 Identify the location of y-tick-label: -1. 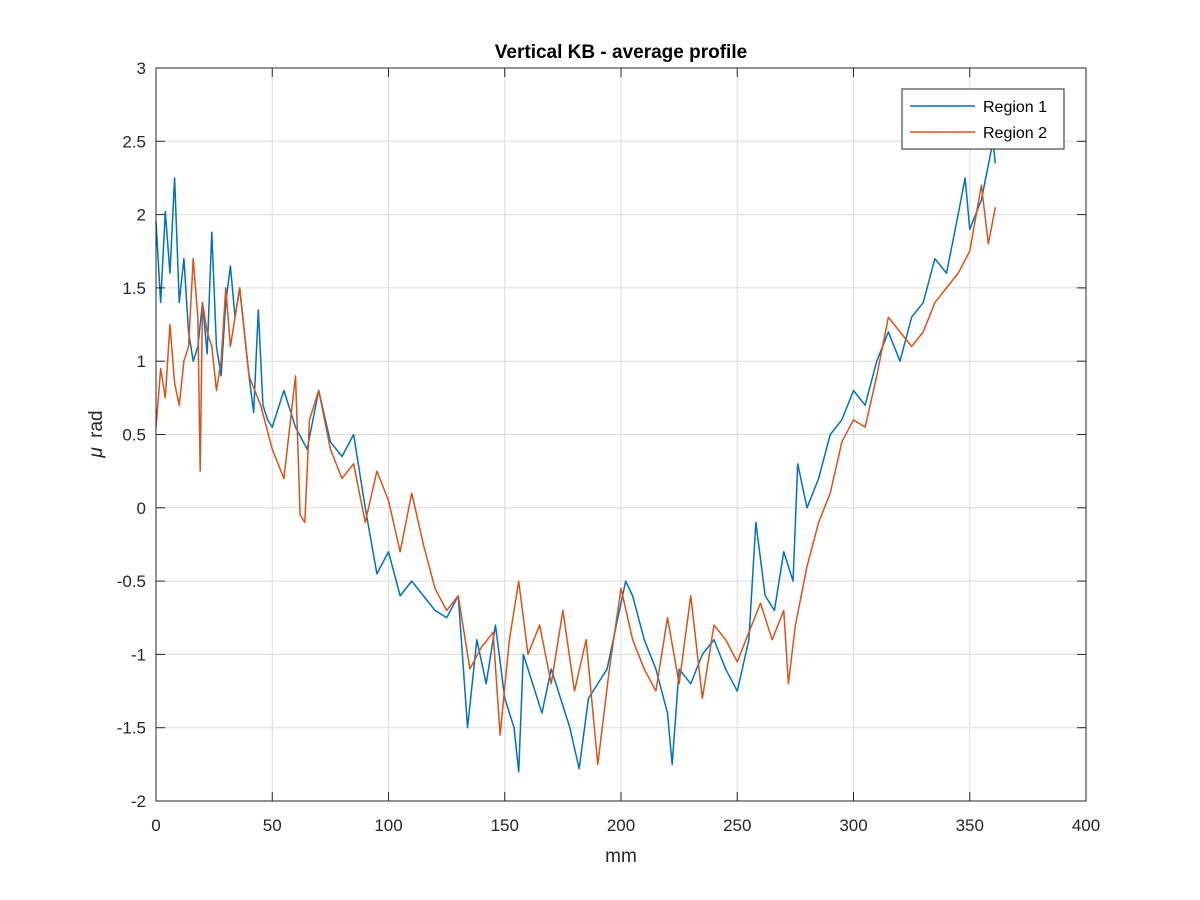
(138, 654).